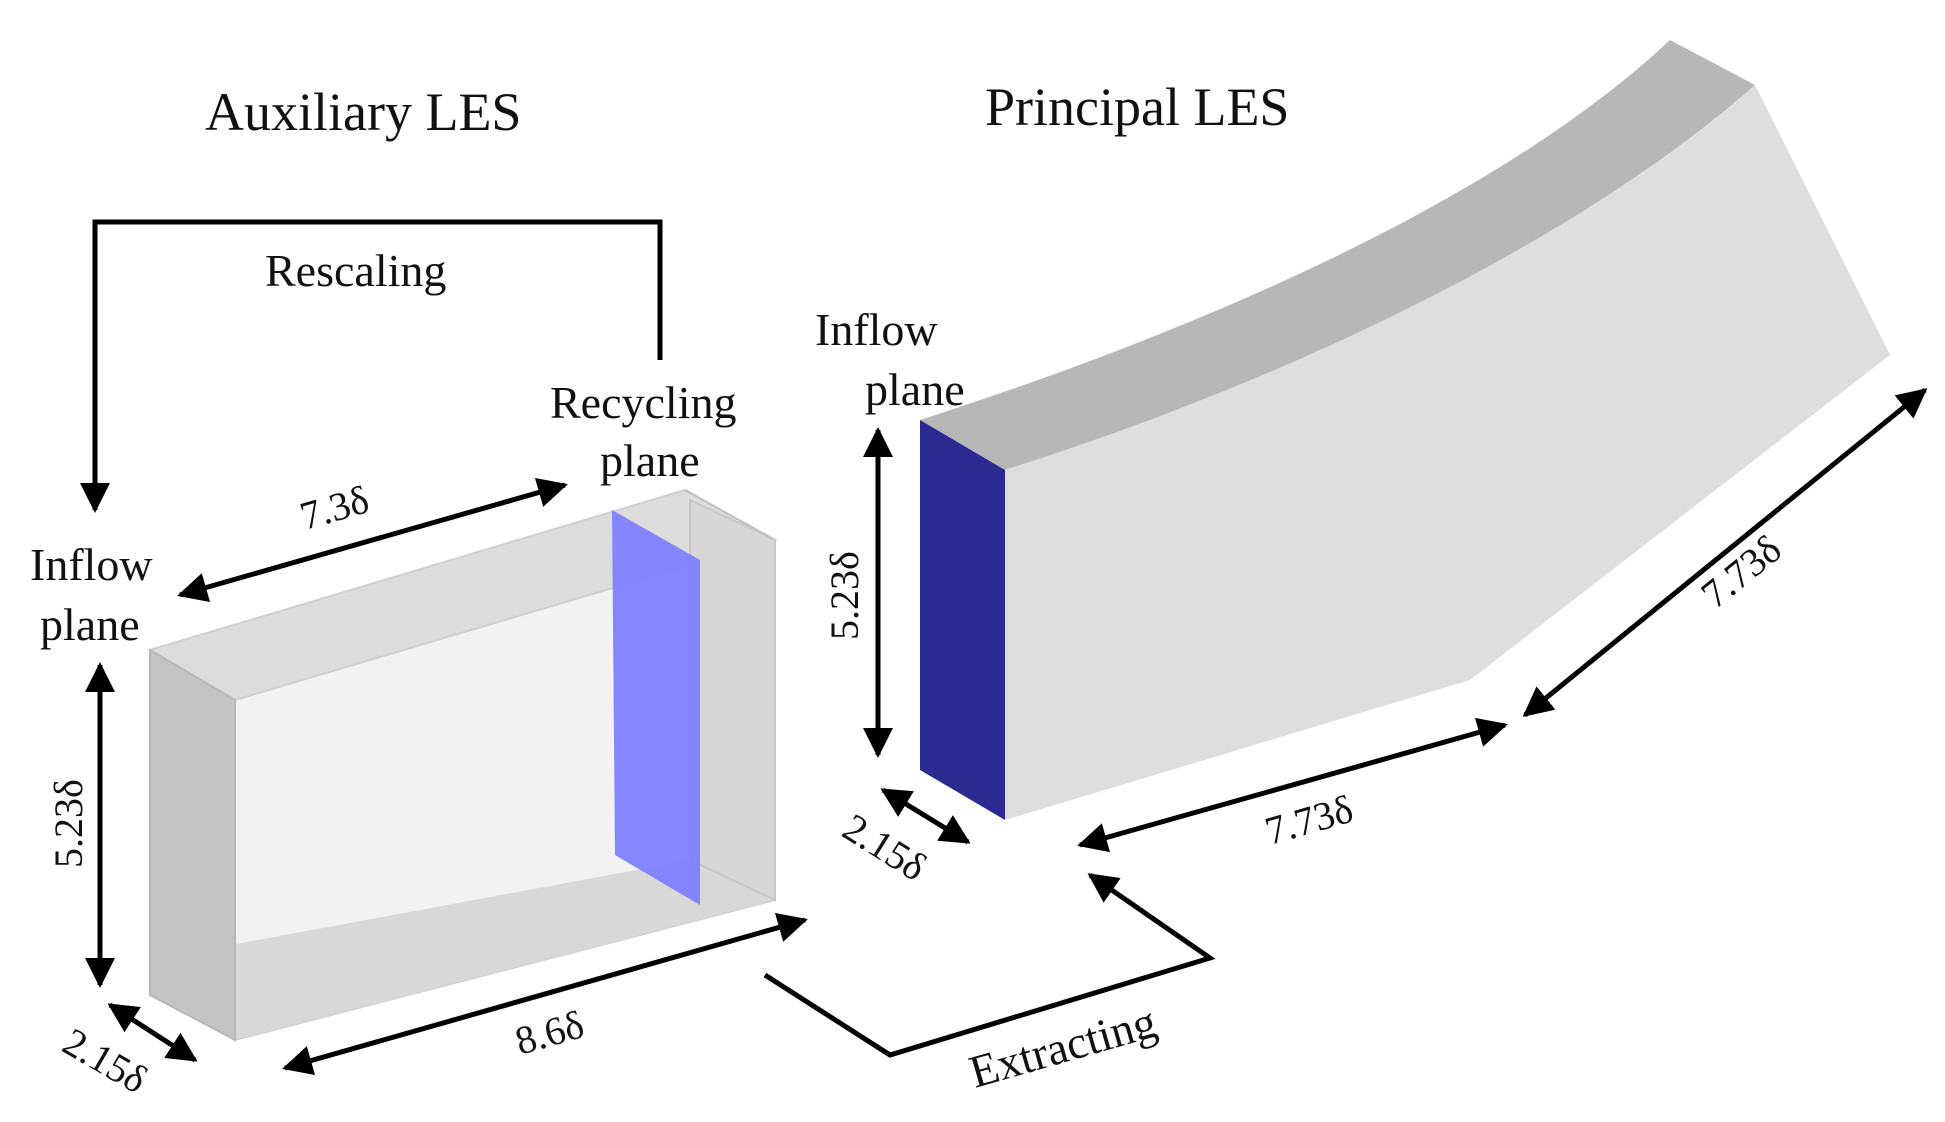 The height and width of the screenshot is (1122, 1945). What do you see at coordinates (1309, 820) in the screenshot?
I see `principal-length-first-label: 7.73δ` at bounding box center [1309, 820].